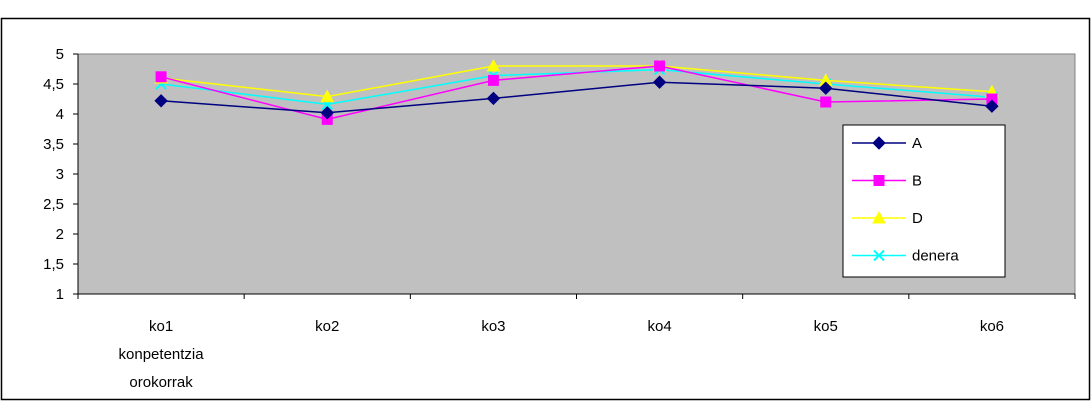 This screenshot has height=401, width=1091. What do you see at coordinates (162, 354) in the screenshot?
I see `x-tick-label: ko1 konpetentzia orokorrak` at bounding box center [162, 354].